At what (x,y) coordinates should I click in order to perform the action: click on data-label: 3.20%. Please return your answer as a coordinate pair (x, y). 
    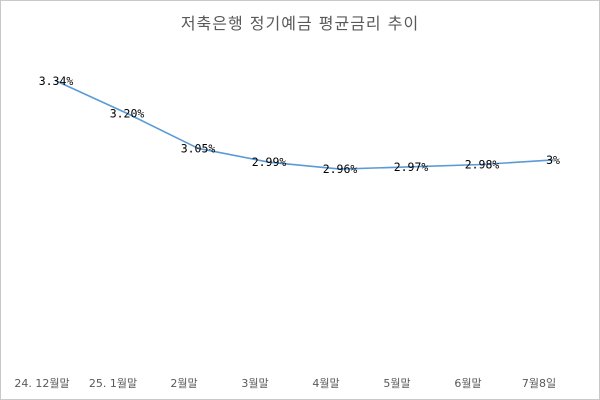
    Looking at the image, I should click on (127, 113).